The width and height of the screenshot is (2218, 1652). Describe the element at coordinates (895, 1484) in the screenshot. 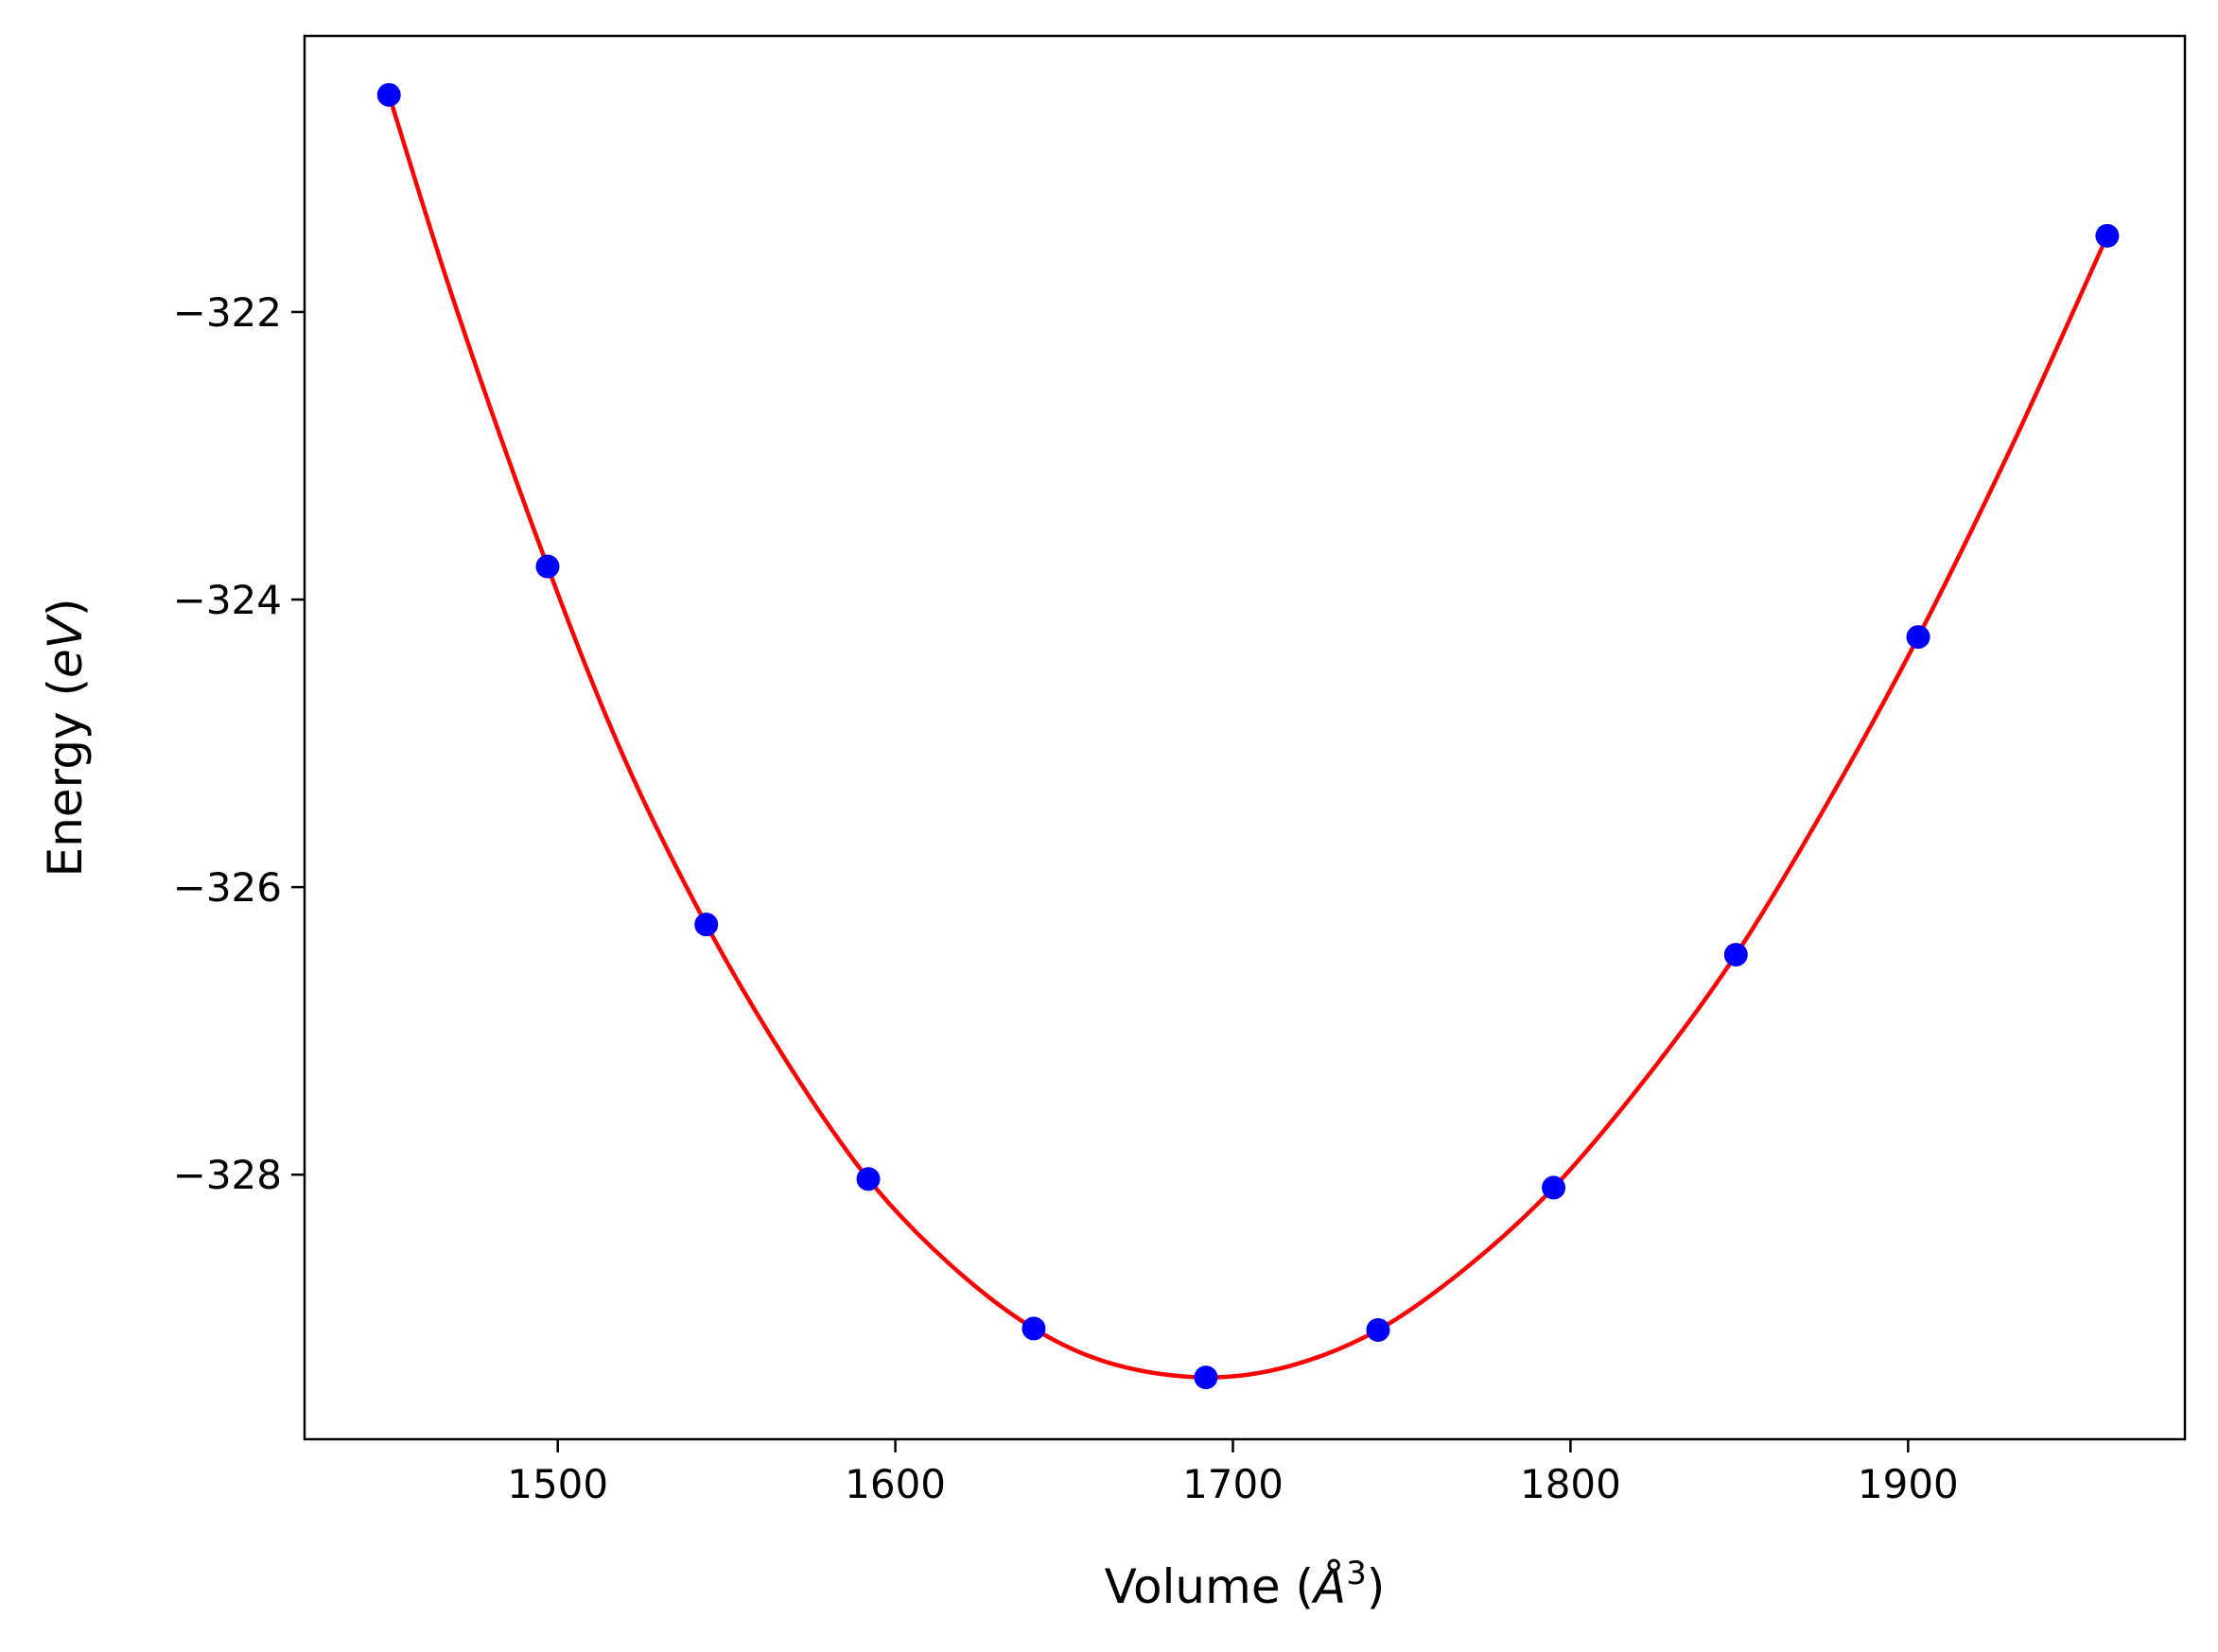

I see `x-tick-label: 1600` at that location.